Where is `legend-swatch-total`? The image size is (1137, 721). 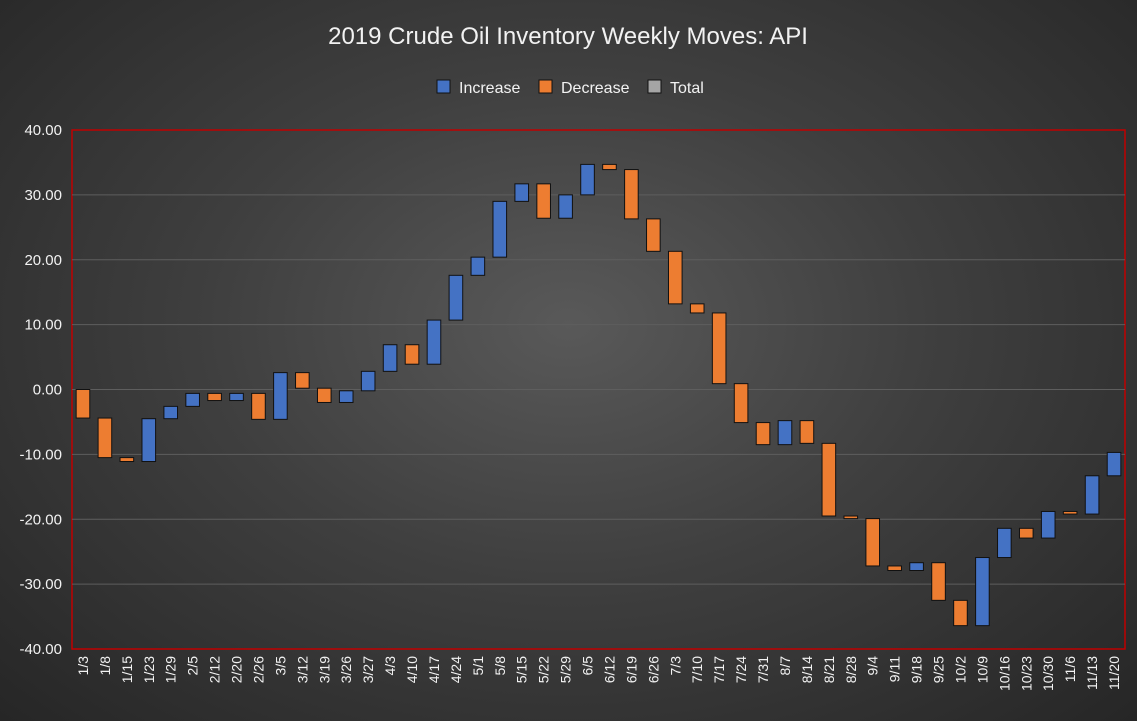
legend-swatch-total is located at coordinates (654, 86).